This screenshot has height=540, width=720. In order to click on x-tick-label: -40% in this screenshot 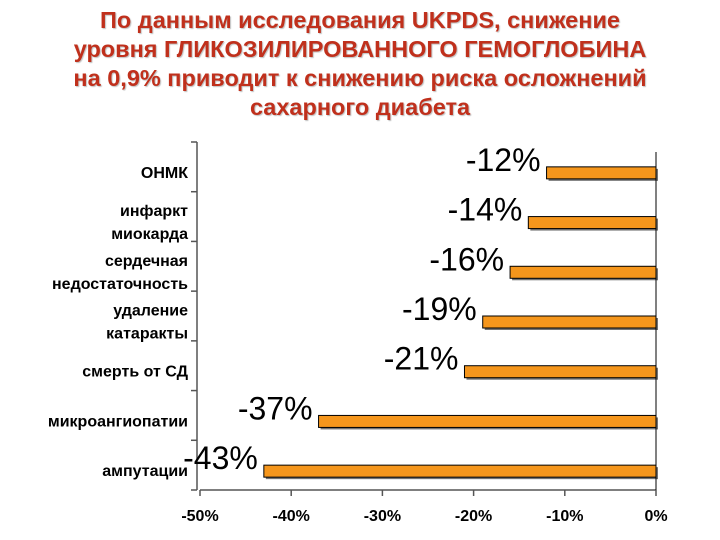, I will do `click(291, 516)`.